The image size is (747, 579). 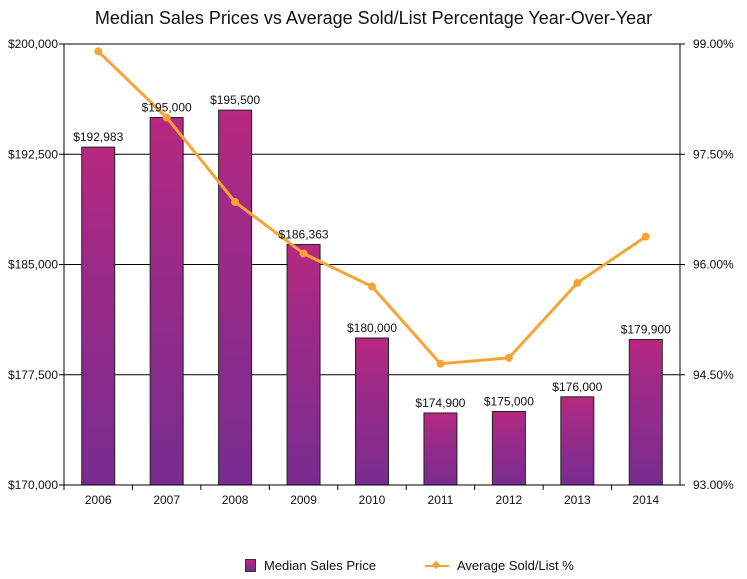 What do you see at coordinates (304, 234) in the screenshot?
I see `bar-value-label: $186,363` at bounding box center [304, 234].